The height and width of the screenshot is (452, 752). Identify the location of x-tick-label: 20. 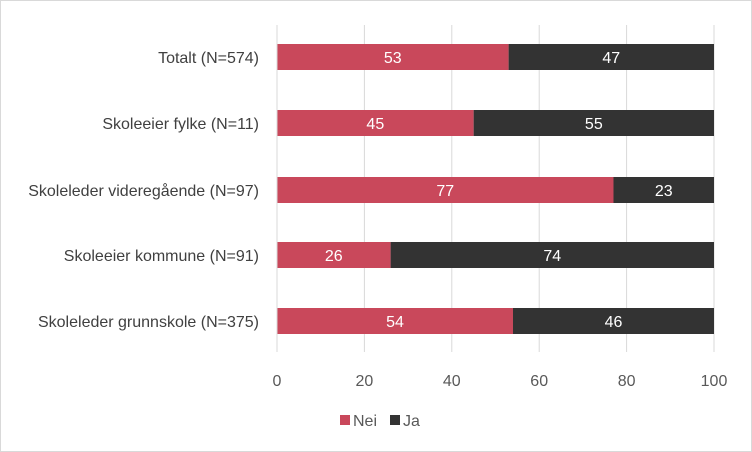
(365, 381).